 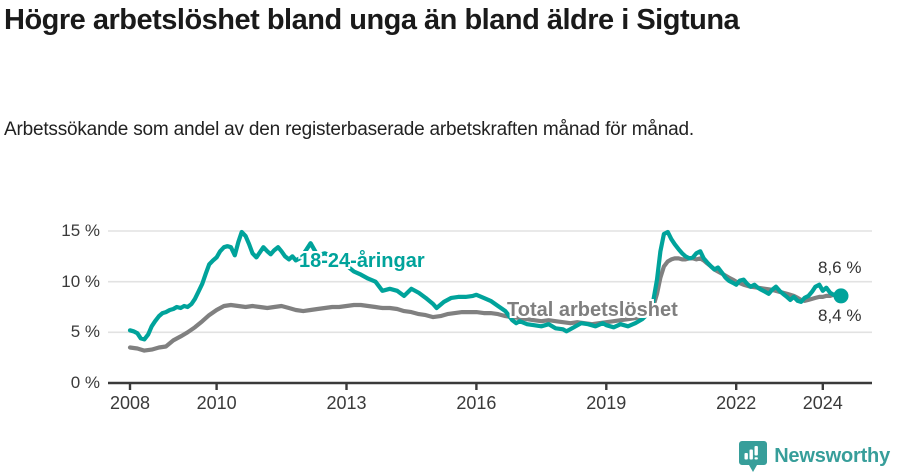 I want to click on series-label-total: Total arbetslöshet, so click(x=592, y=310).